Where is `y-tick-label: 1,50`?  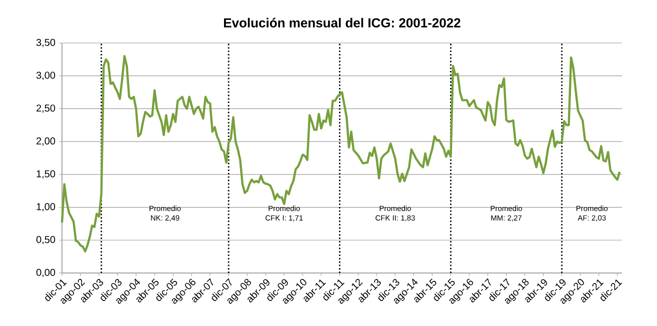 y-tick-label: 1,50 is located at coordinates (46, 174).